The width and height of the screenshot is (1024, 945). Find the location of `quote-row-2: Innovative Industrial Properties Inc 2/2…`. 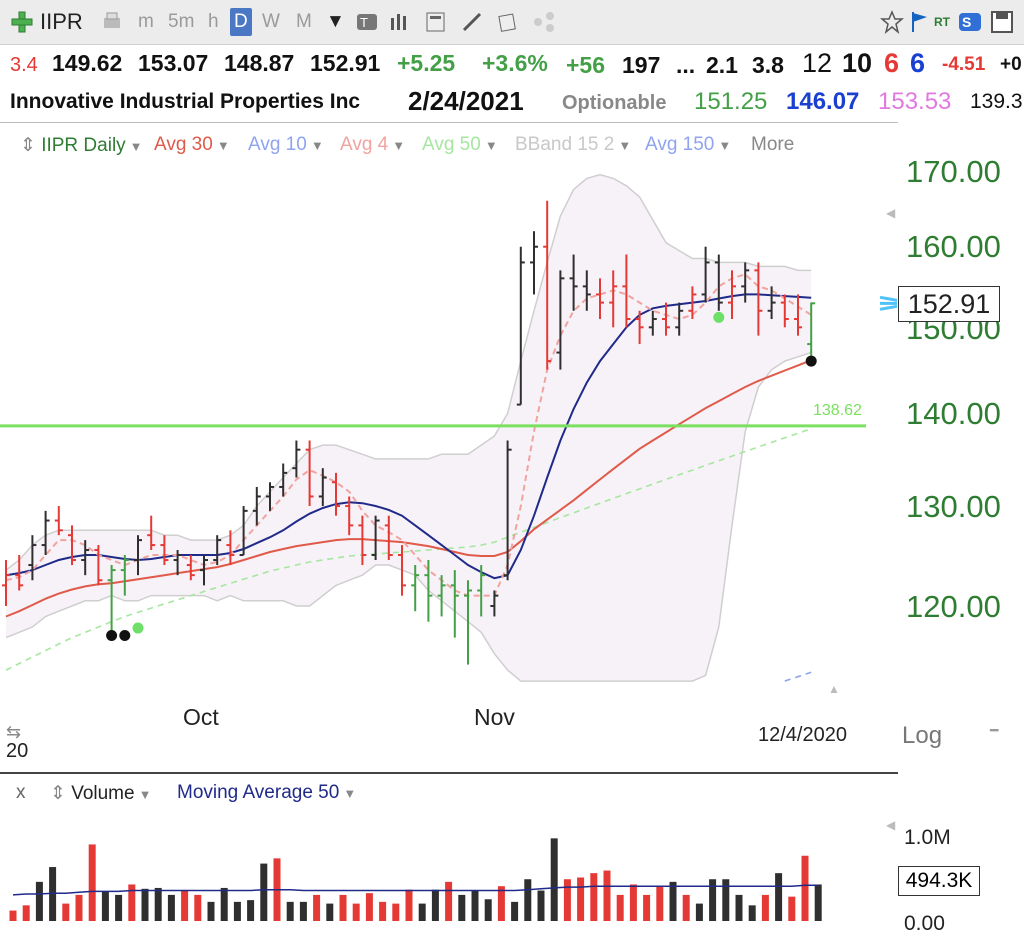

quote-row-2: Innovative Industrial Properties Inc 2/2… is located at coordinates (512, 104).